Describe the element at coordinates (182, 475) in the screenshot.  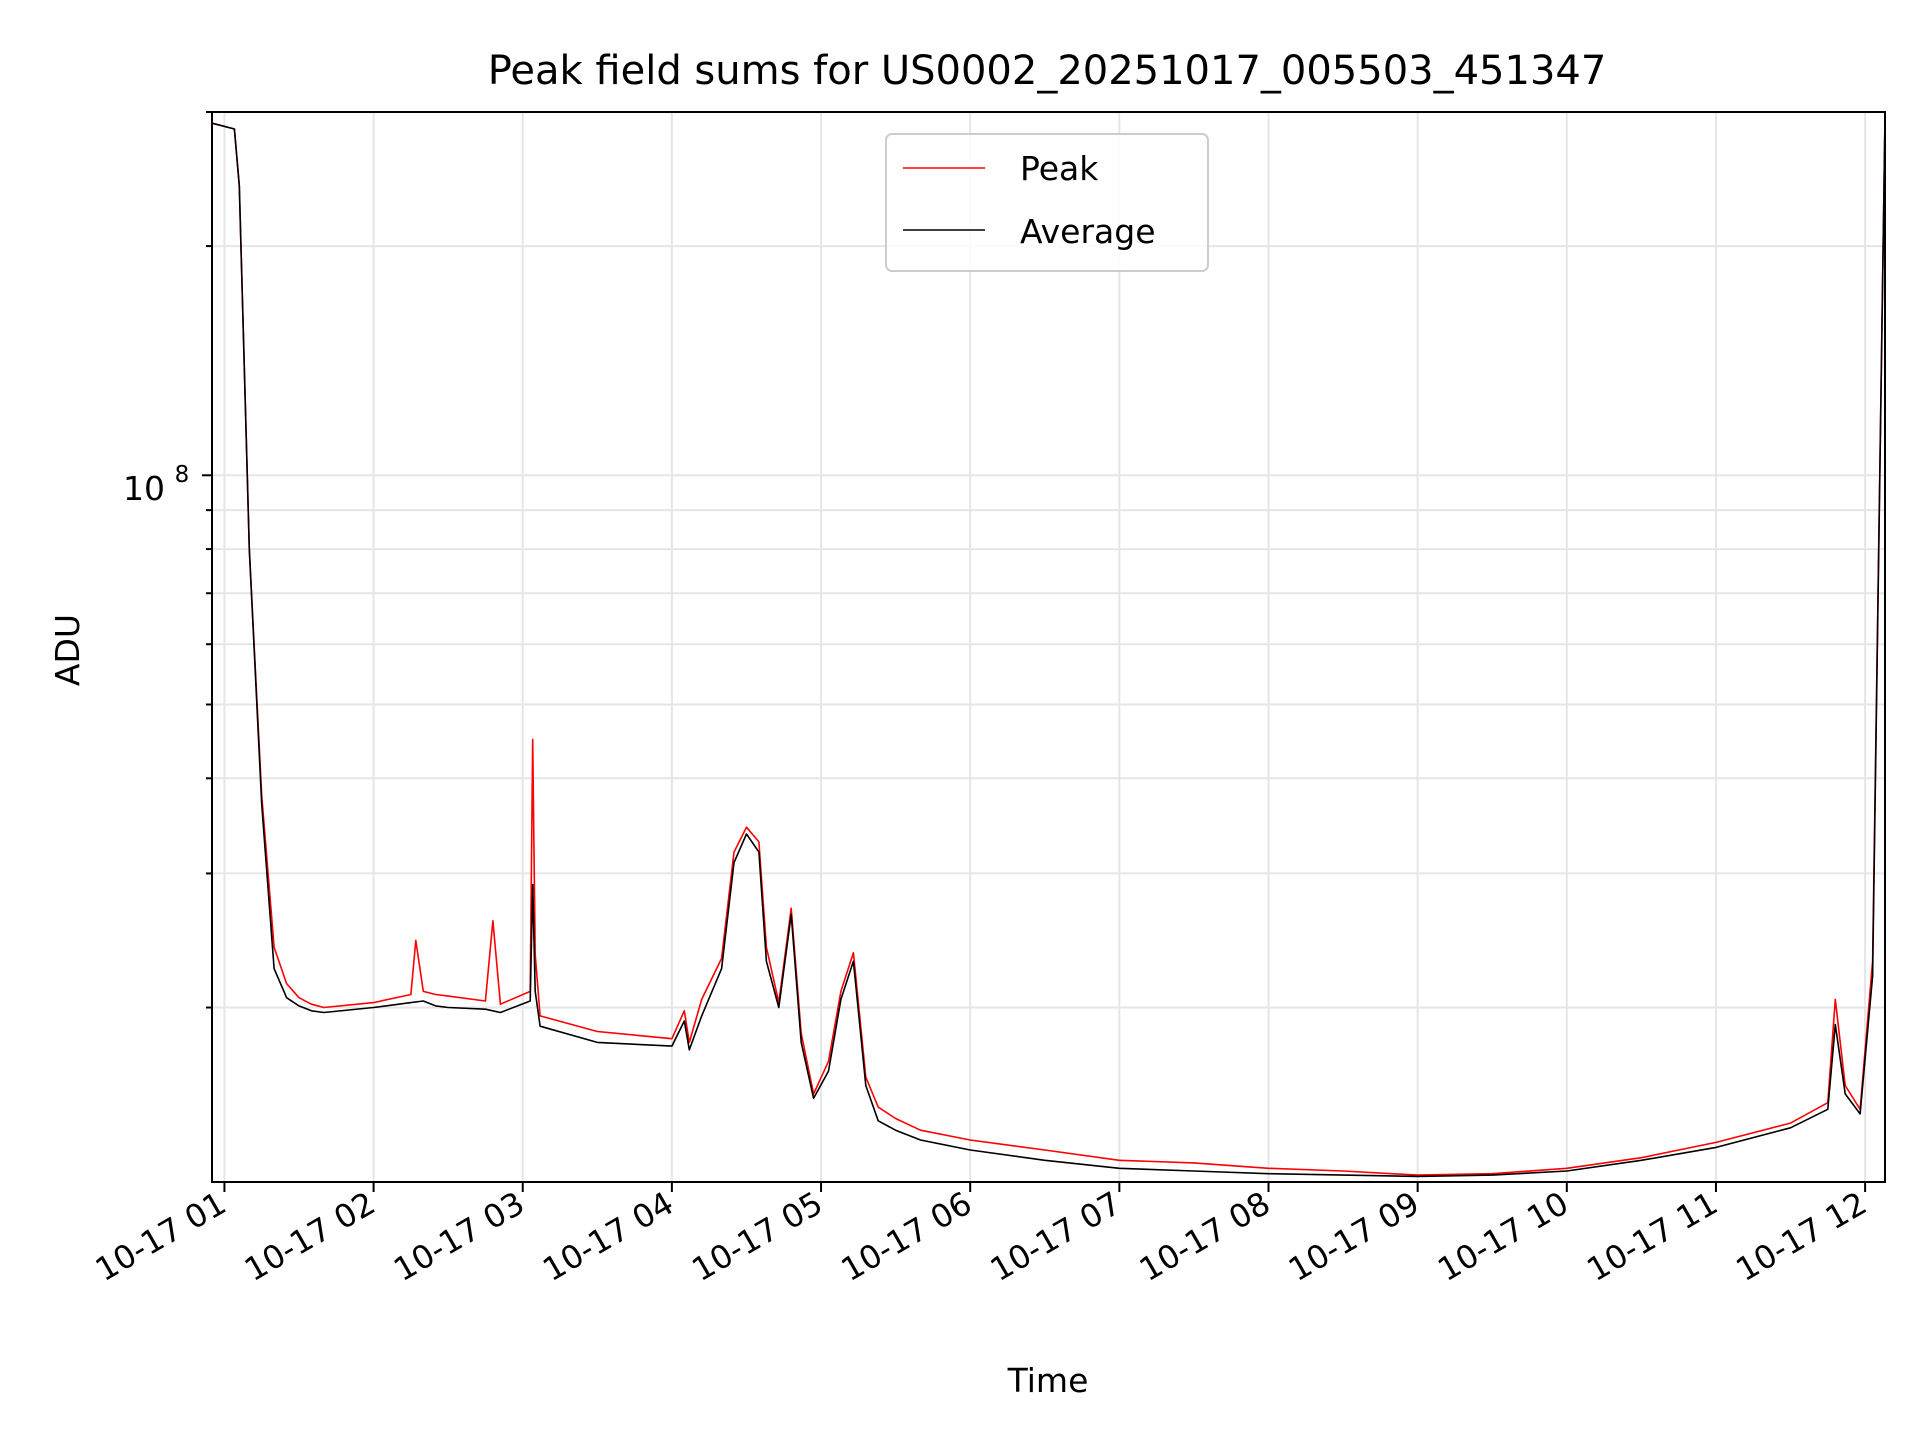
I see `y-tick-label-exponent: 8` at that location.